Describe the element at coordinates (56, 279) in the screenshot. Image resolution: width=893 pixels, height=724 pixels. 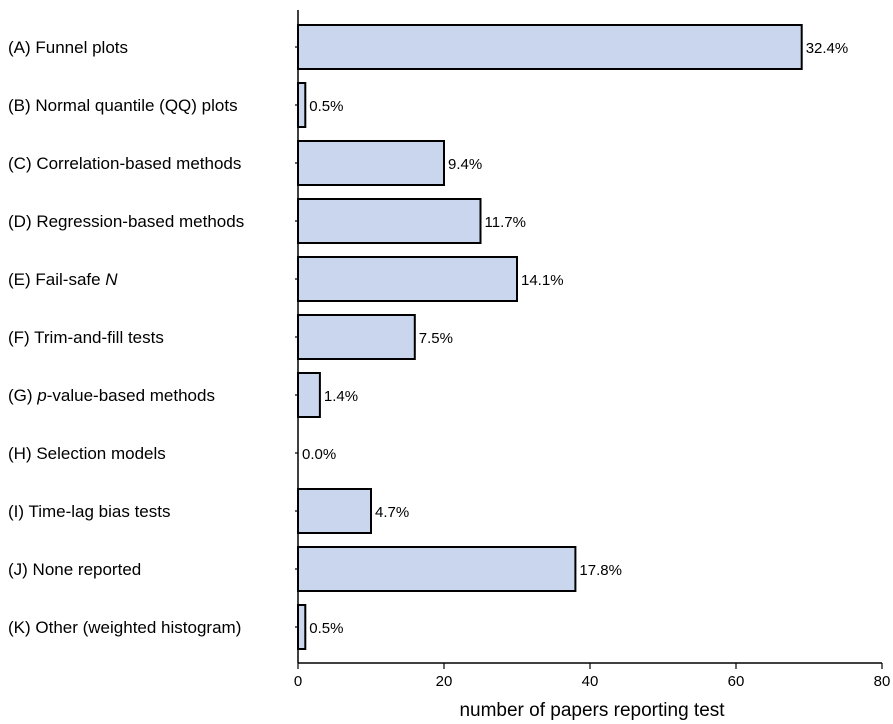
I see `category-label-part: (E) Fail-safe` at that location.